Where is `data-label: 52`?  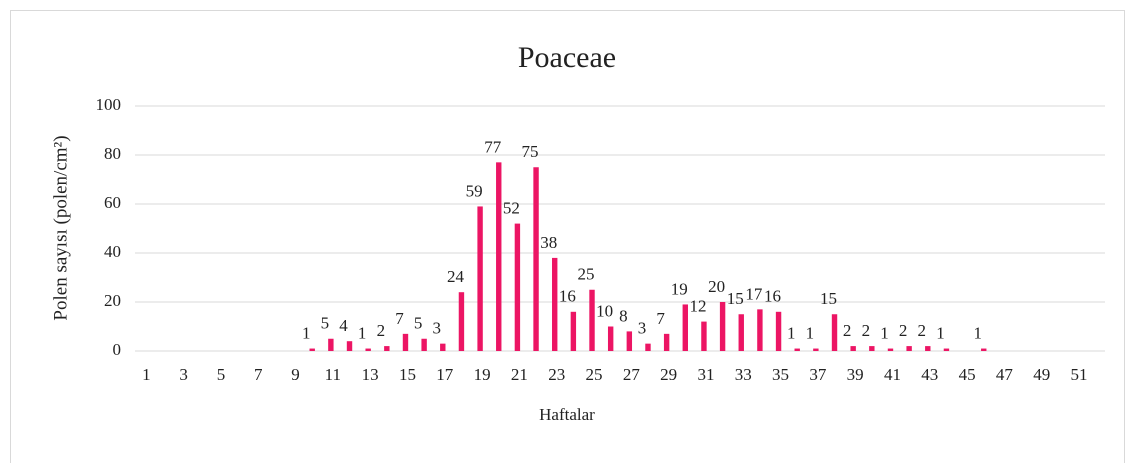
data-label: 52 is located at coordinates (511, 208).